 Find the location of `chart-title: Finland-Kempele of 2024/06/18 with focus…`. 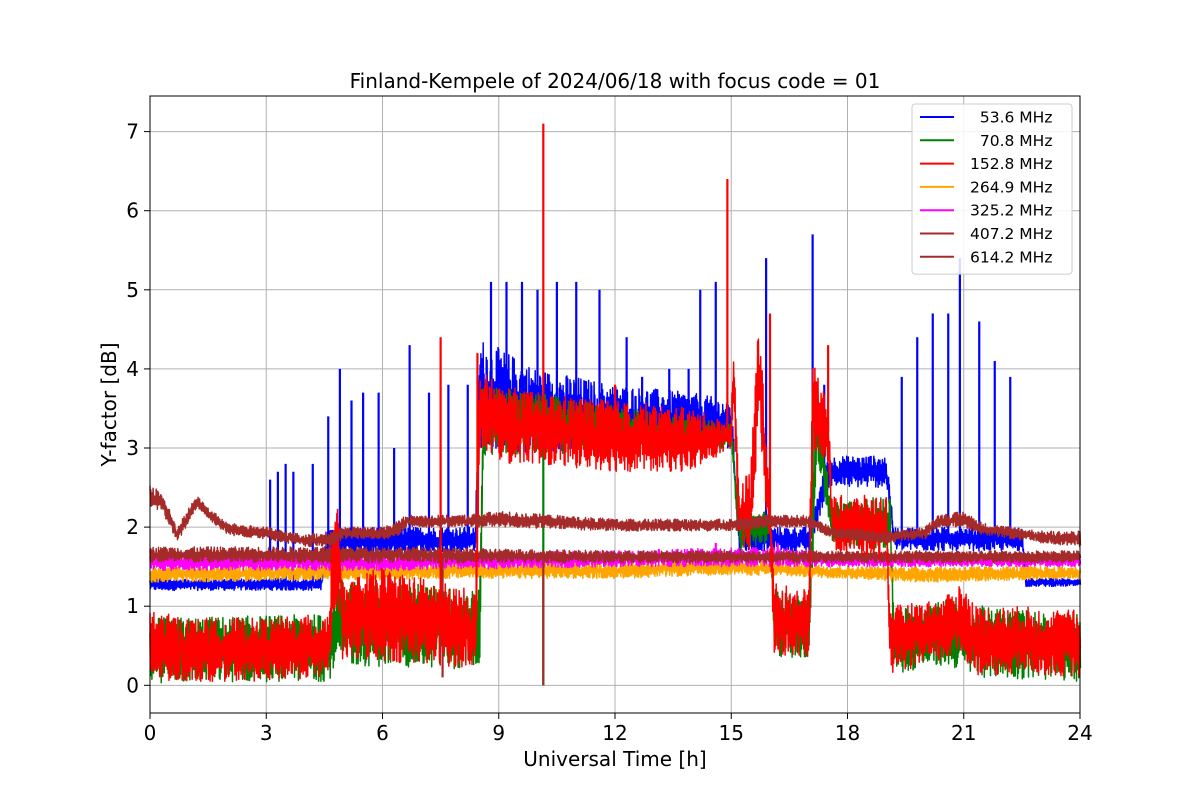

chart-title: Finland-Kempele of 2024/06/18 with focus… is located at coordinates (615, 81).